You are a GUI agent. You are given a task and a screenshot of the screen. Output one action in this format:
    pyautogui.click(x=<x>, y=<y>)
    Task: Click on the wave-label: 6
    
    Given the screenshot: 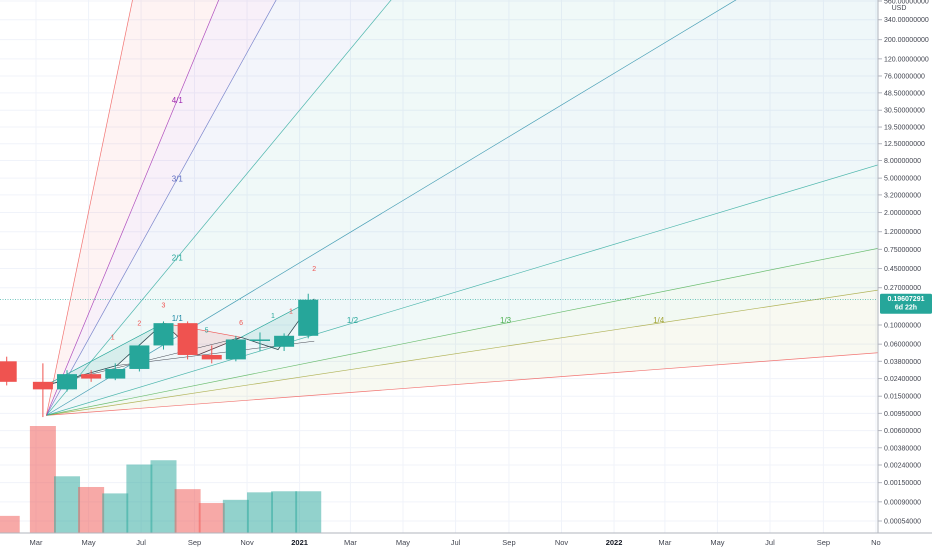 What is the action you would take?
    pyautogui.click(x=241, y=323)
    